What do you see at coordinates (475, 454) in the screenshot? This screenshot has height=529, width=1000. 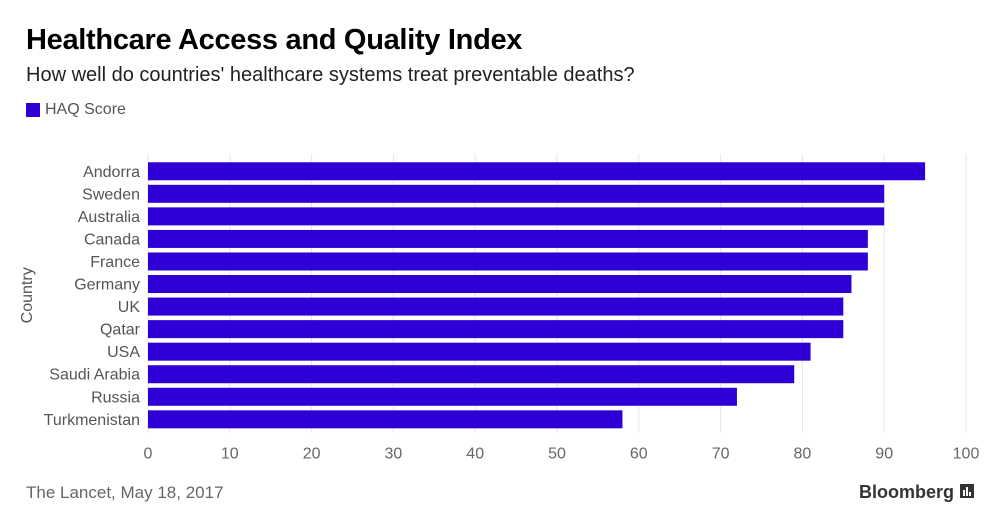 I see `x-tick-label: 40` at bounding box center [475, 454].